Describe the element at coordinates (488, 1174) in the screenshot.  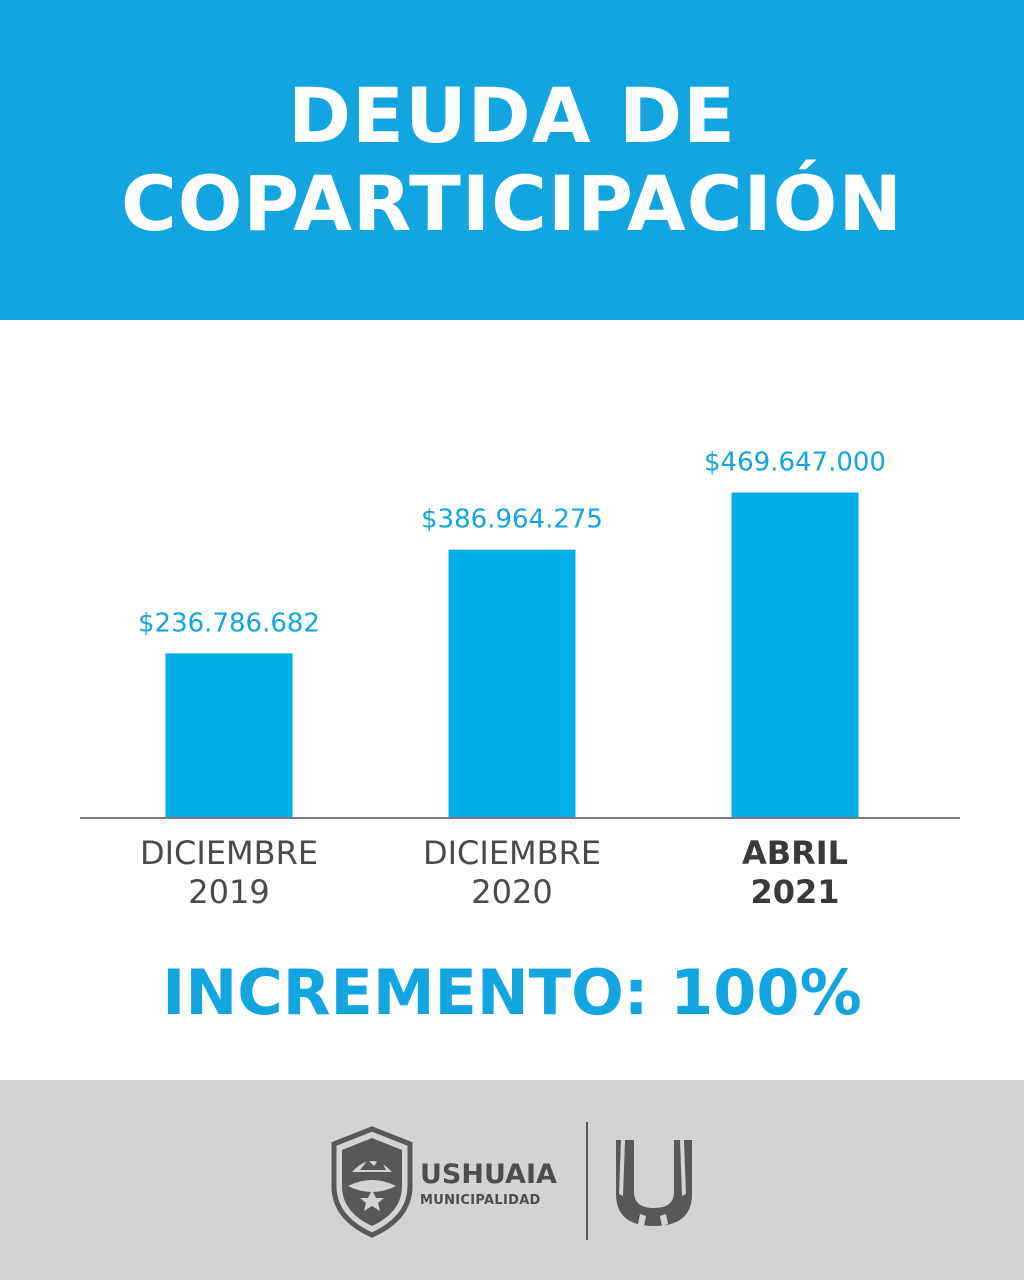
I see `brand-name: USHUAIA` at that location.